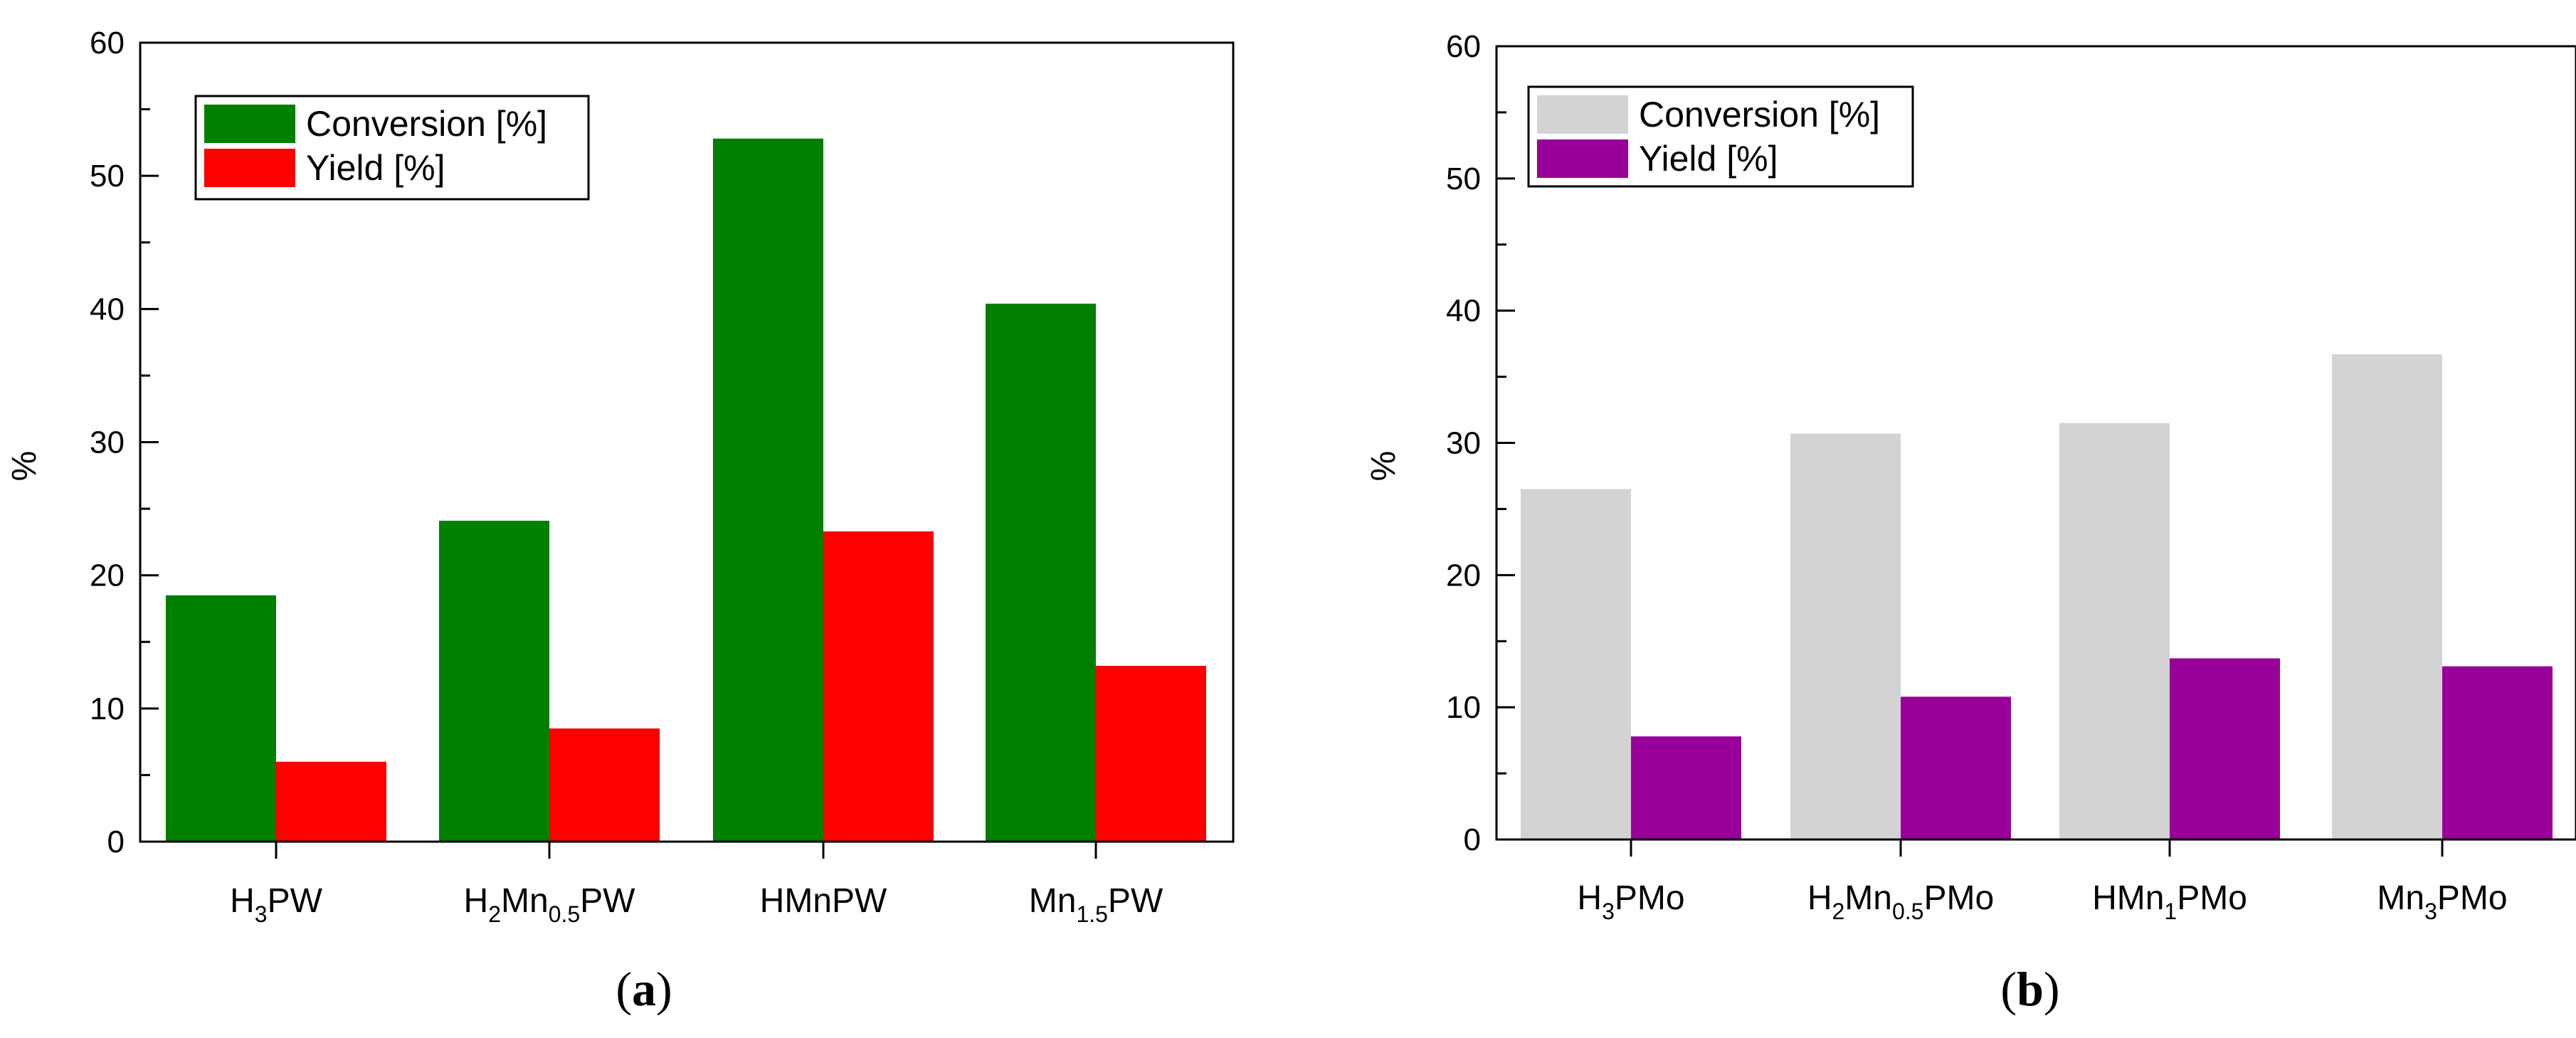 This screenshot has height=1038, width=2576. I want to click on panel-label: (b), so click(2030, 989).